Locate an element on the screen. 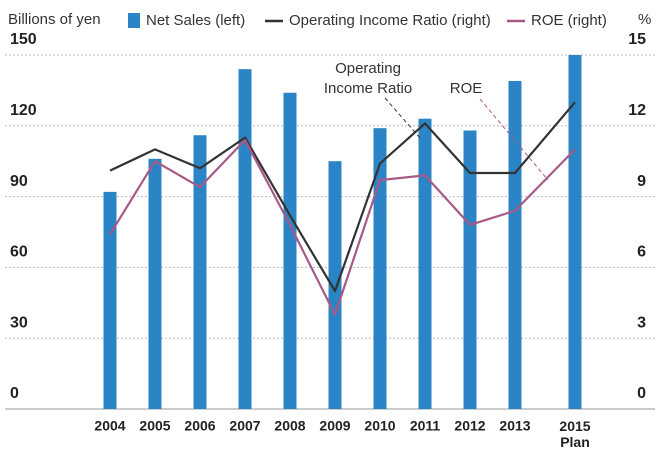  legend-label: ROE (right) is located at coordinates (569, 20).